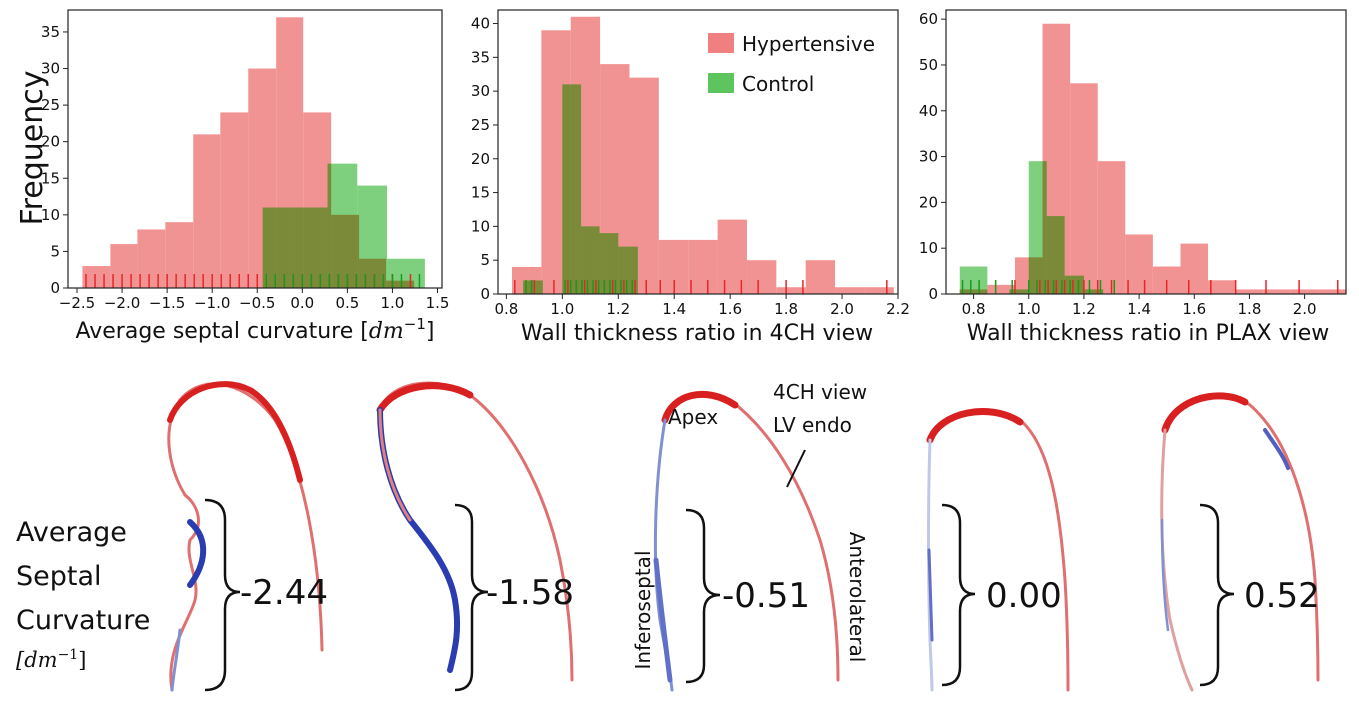 The height and width of the screenshot is (702, 1359). I want to click on label-line-average: Average, so click(71, 532).